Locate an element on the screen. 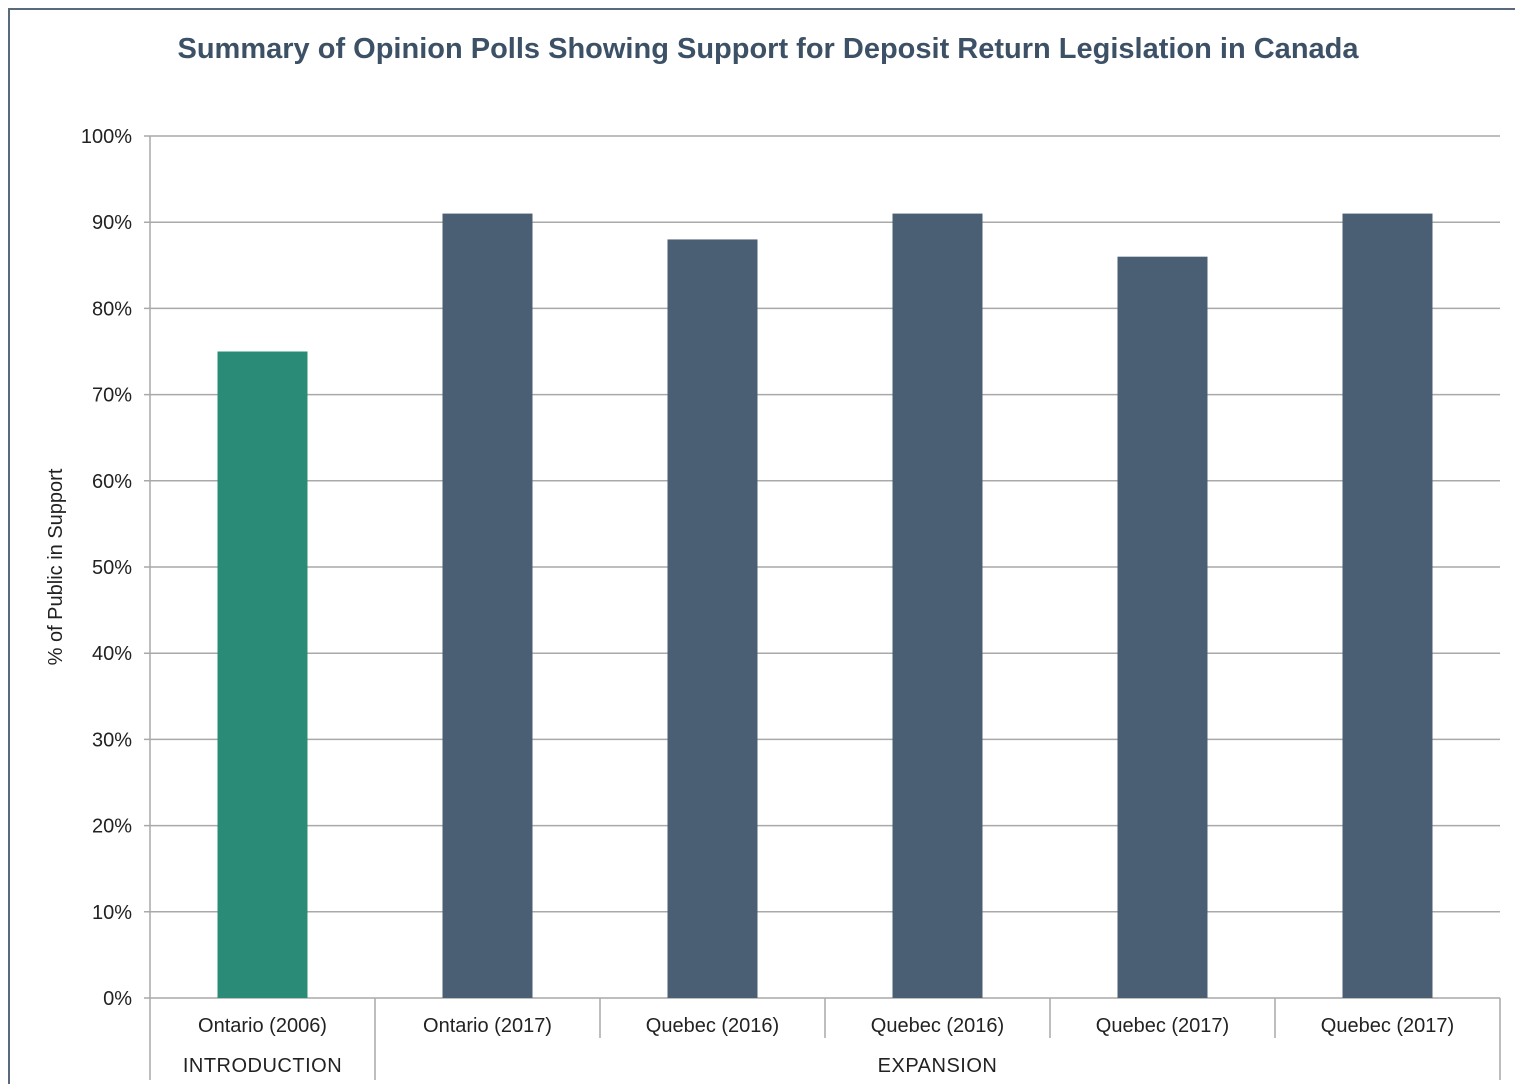  y-tick-label: 30% is located at coordinates (112, 740).